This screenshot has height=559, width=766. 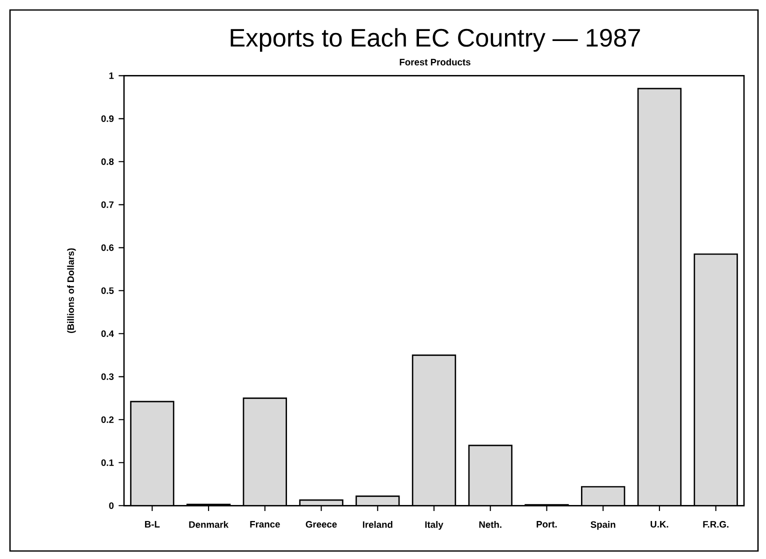 I want to click on chart-title: Exports to Each EC Country — 1987, so click(x=435, y=40).